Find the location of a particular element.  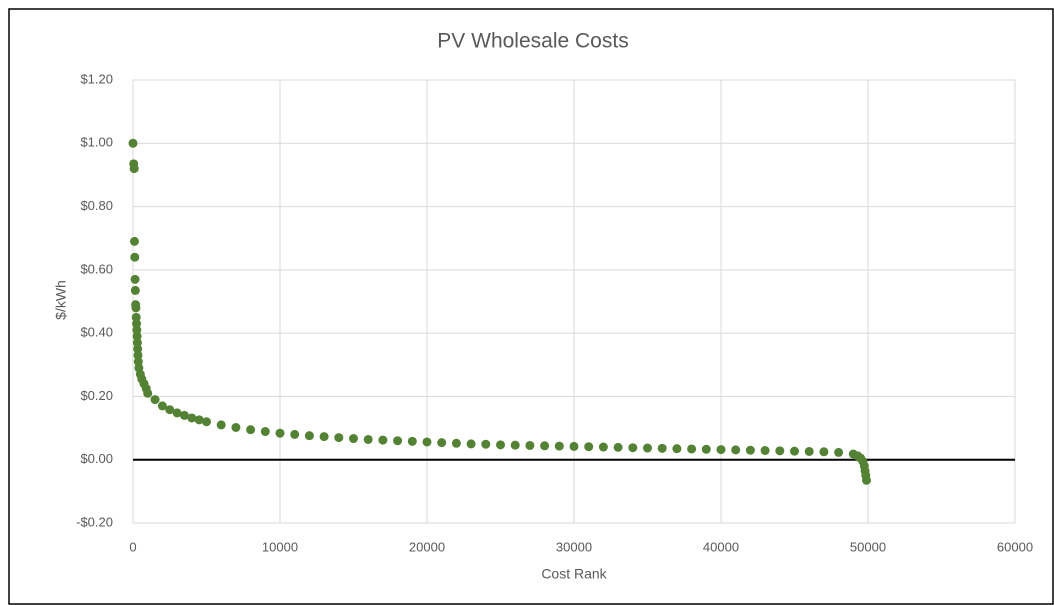

y-tick-label: $0.00 is located at coordinates (96, 458).